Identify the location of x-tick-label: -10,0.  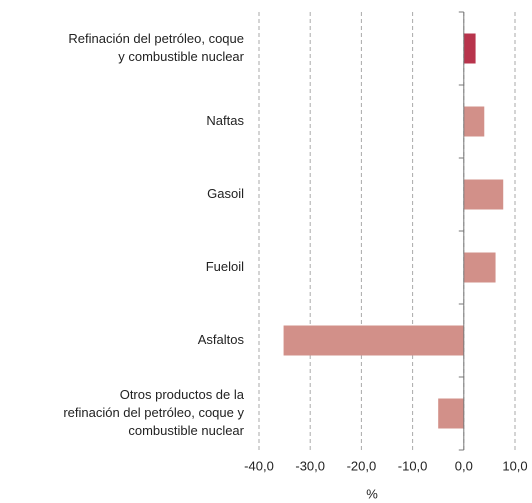
(413, 465).